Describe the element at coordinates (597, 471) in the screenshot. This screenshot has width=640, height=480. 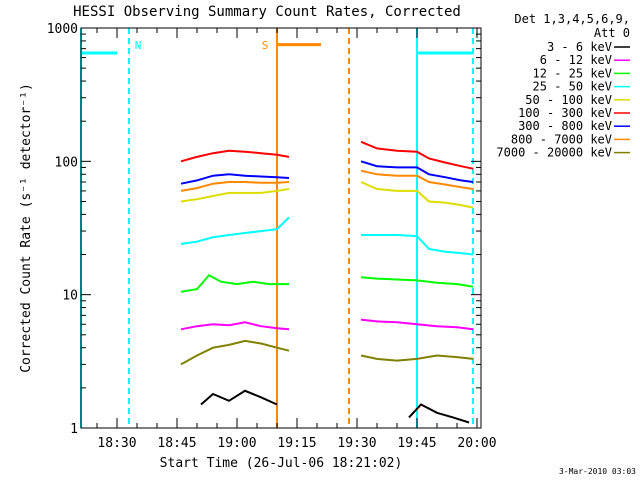
I see `footer-date: 3-Mar-2010 03:03` at that location.